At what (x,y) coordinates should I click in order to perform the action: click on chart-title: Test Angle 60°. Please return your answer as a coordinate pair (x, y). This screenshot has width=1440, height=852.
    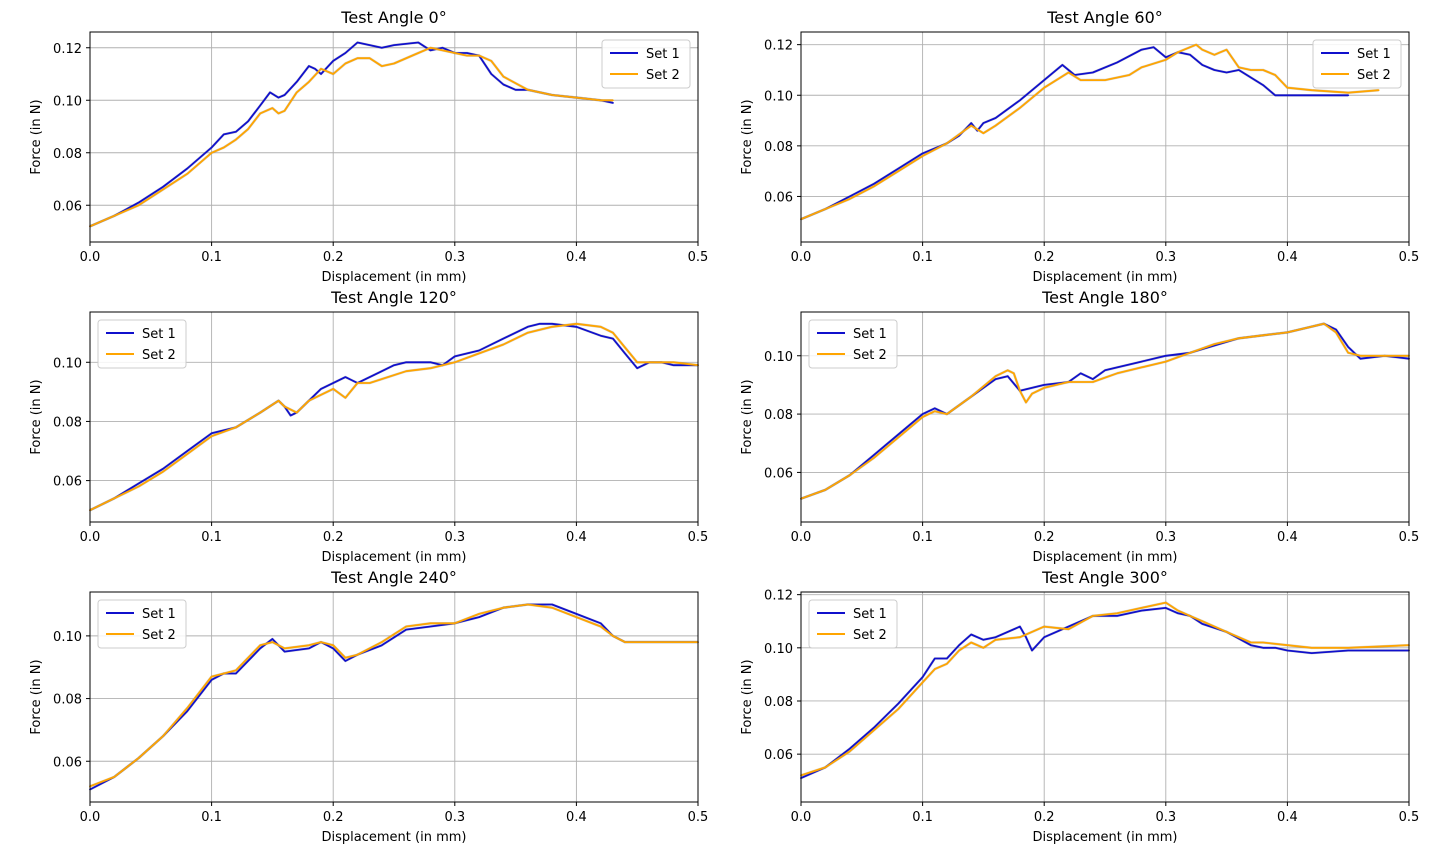
    Looking at the image, I should click on (1104, 17).